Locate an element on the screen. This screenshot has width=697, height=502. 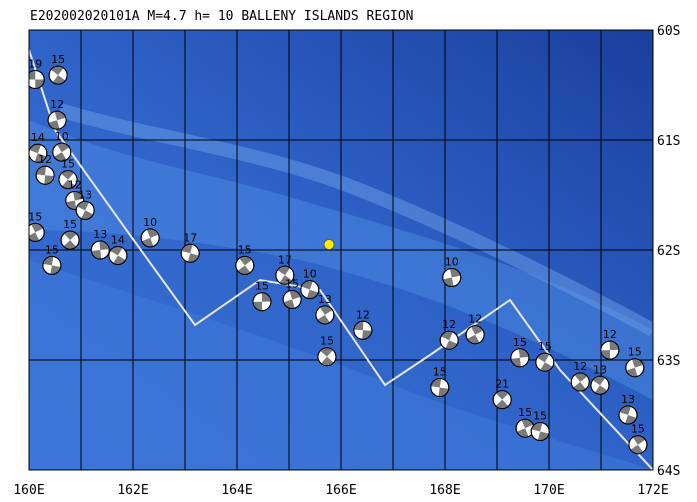
x-tick-label: 160E is located at coordinates (28, 490).